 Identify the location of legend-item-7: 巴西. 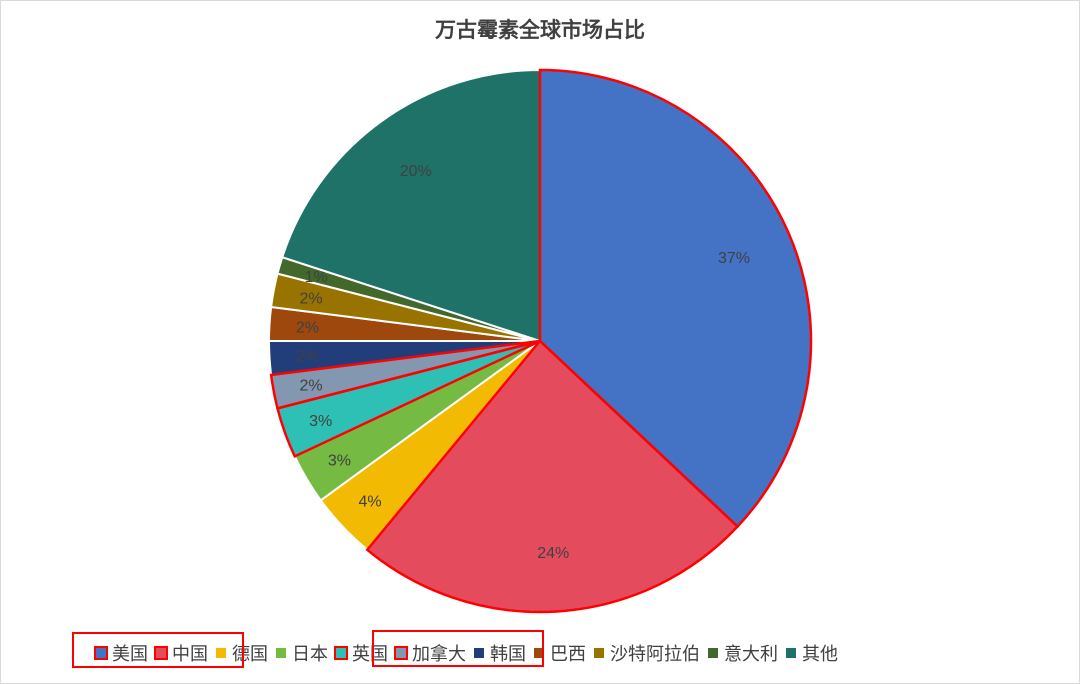
(560, 653).